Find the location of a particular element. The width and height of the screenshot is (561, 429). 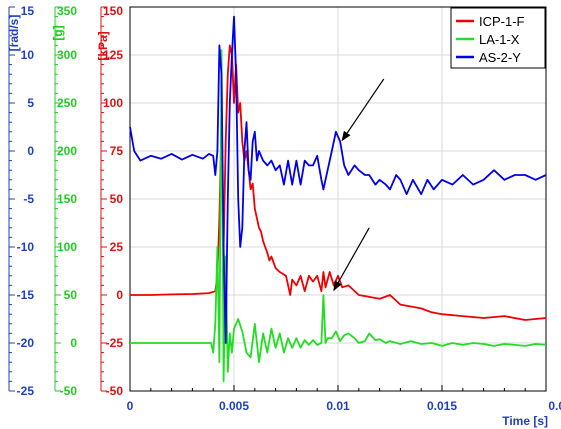

y-tick-label-kpa: 150 is located at coordinates (113, 11).